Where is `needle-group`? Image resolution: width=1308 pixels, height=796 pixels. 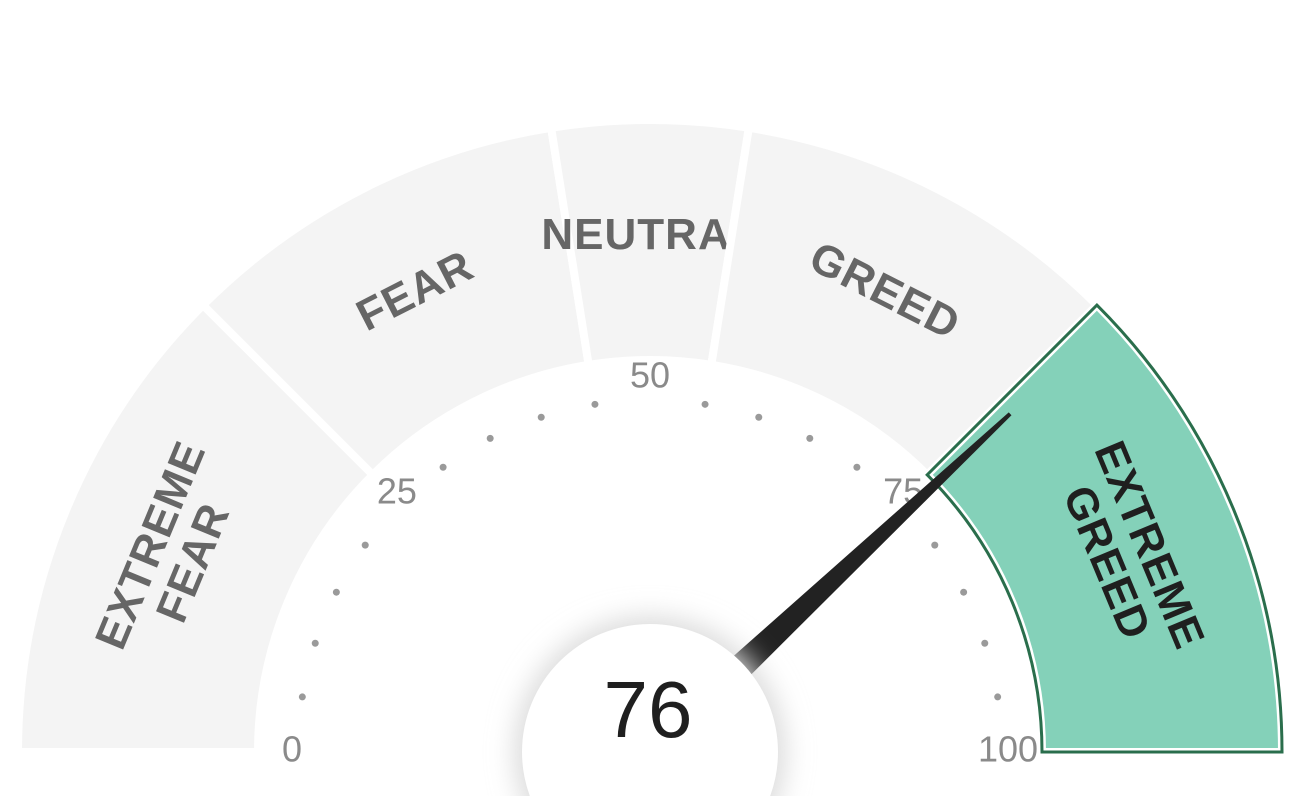 needle-group is located at coordinates (869, 546).